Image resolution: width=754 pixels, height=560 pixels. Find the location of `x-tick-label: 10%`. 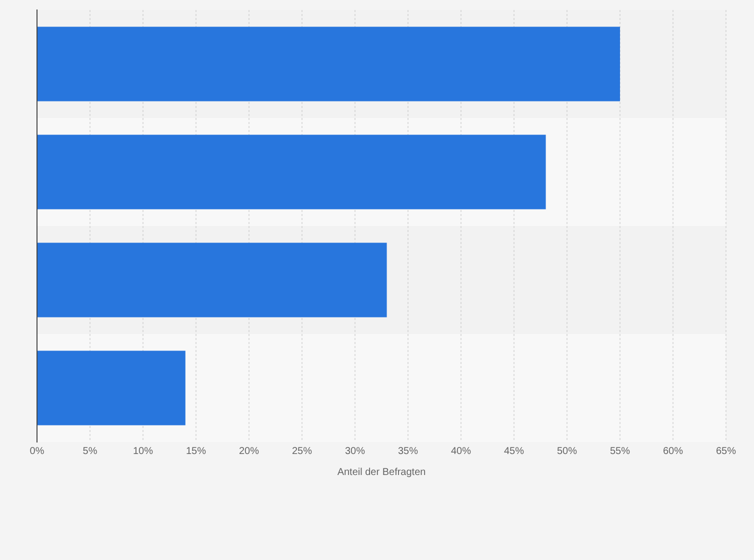

x-tick-label: 10% is located at coordinates (143, 451).